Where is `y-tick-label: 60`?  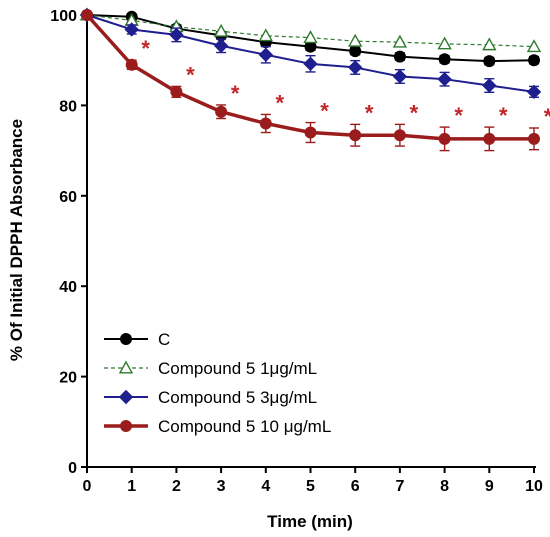
y-tick-label: 60 is located at coordinates (68, 197).